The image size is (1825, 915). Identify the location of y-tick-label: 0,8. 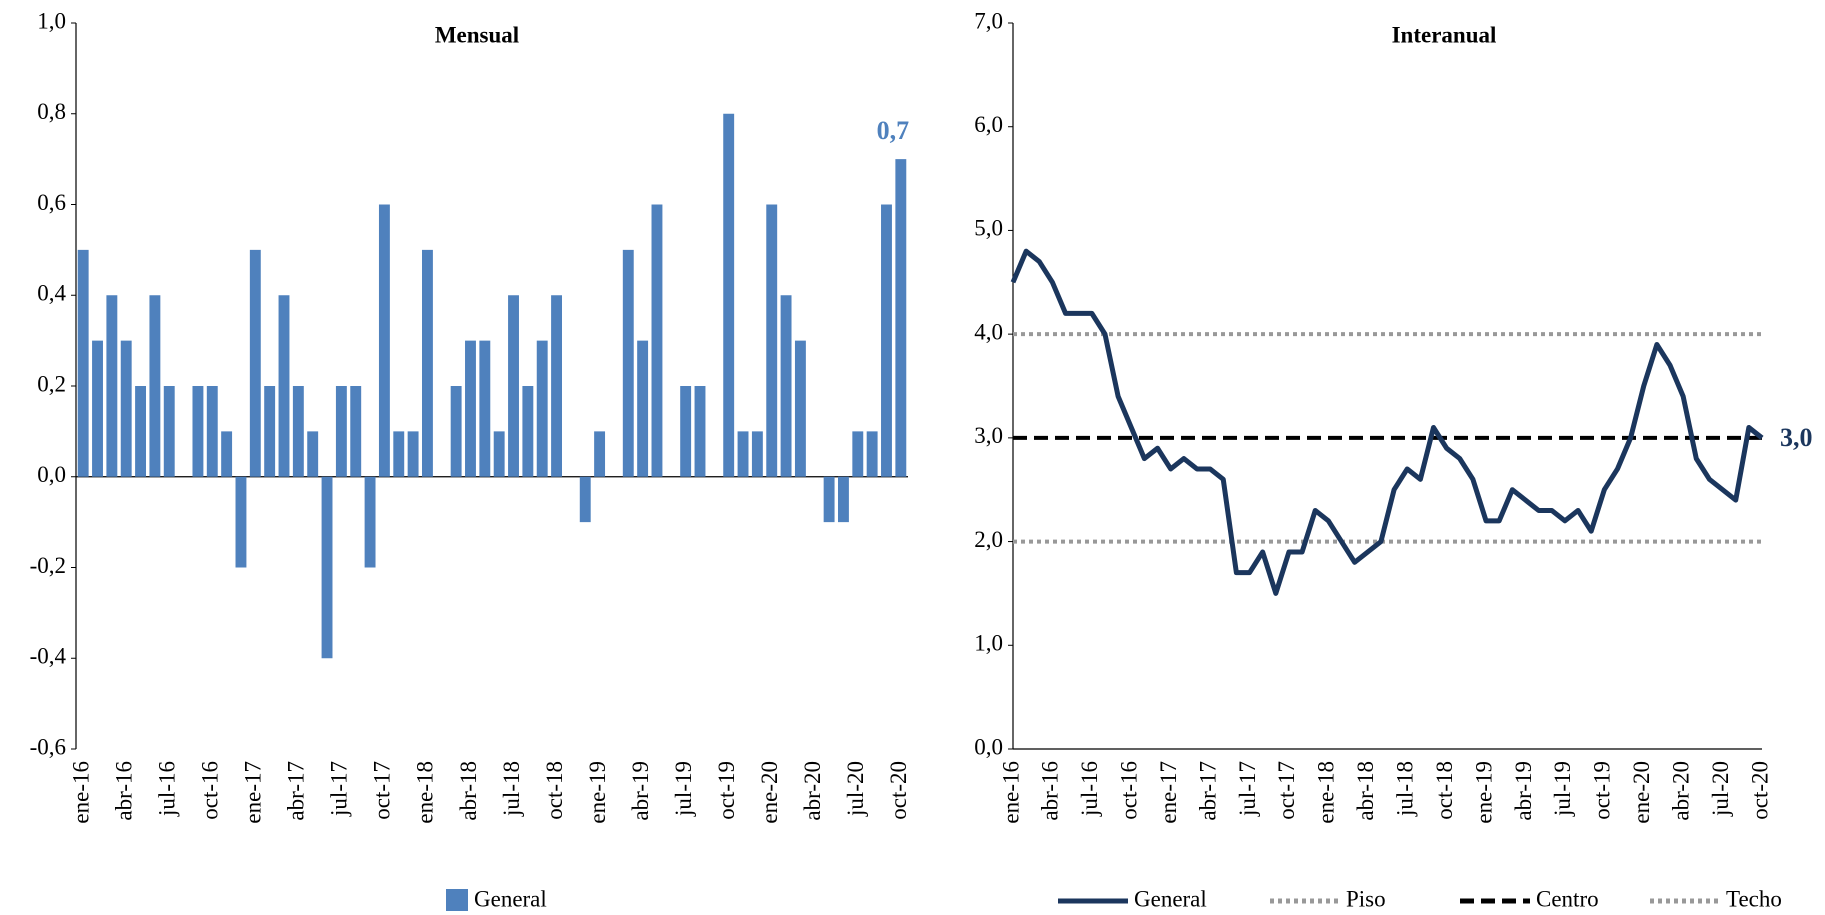
(51, 111).